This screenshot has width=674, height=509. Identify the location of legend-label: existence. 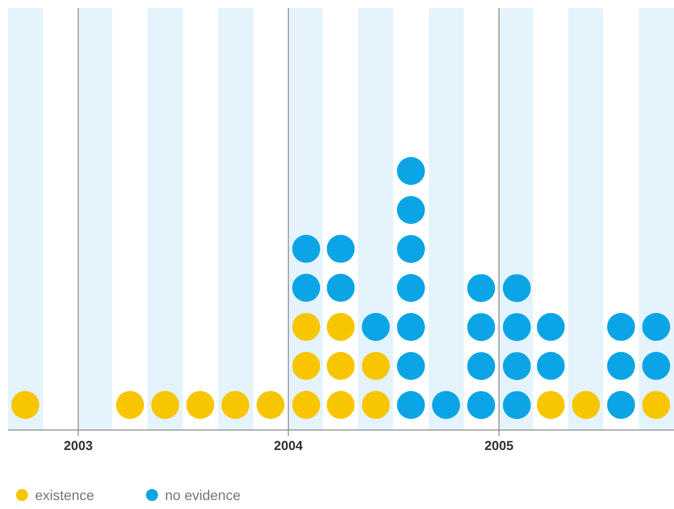
(64, 495).